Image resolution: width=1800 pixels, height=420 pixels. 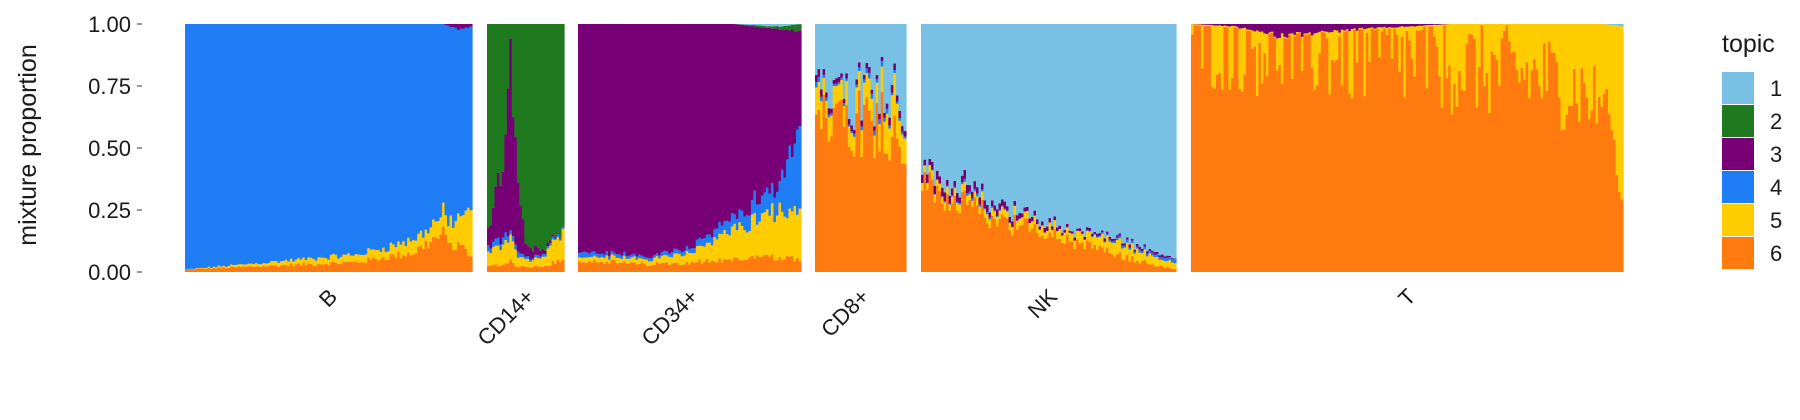 What do you see at coordinates (1407, 148) in the screenshot?
I see `panel-t` at bounding box center [1407, 148].